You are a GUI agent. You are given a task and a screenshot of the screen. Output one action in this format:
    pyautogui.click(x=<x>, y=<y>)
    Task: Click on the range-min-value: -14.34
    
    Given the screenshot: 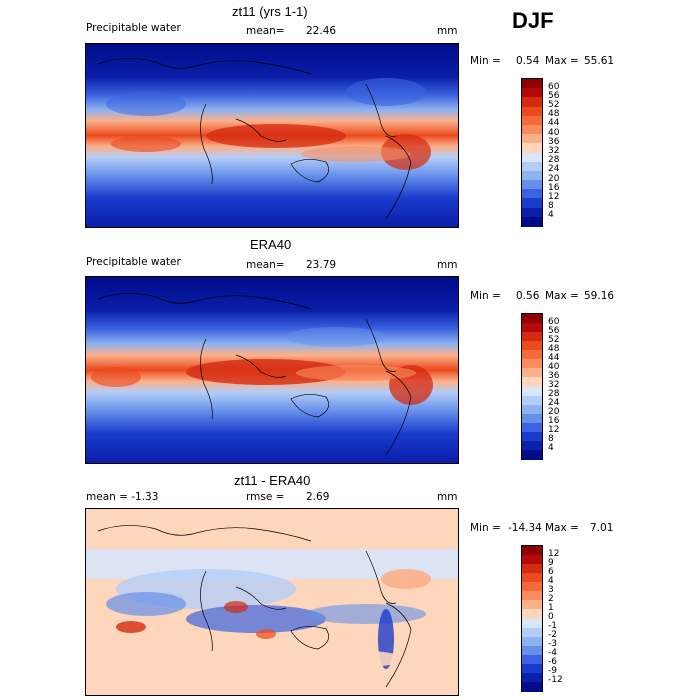 What is the action you would take?
    pyautogui.click(x=525, y=528)
    